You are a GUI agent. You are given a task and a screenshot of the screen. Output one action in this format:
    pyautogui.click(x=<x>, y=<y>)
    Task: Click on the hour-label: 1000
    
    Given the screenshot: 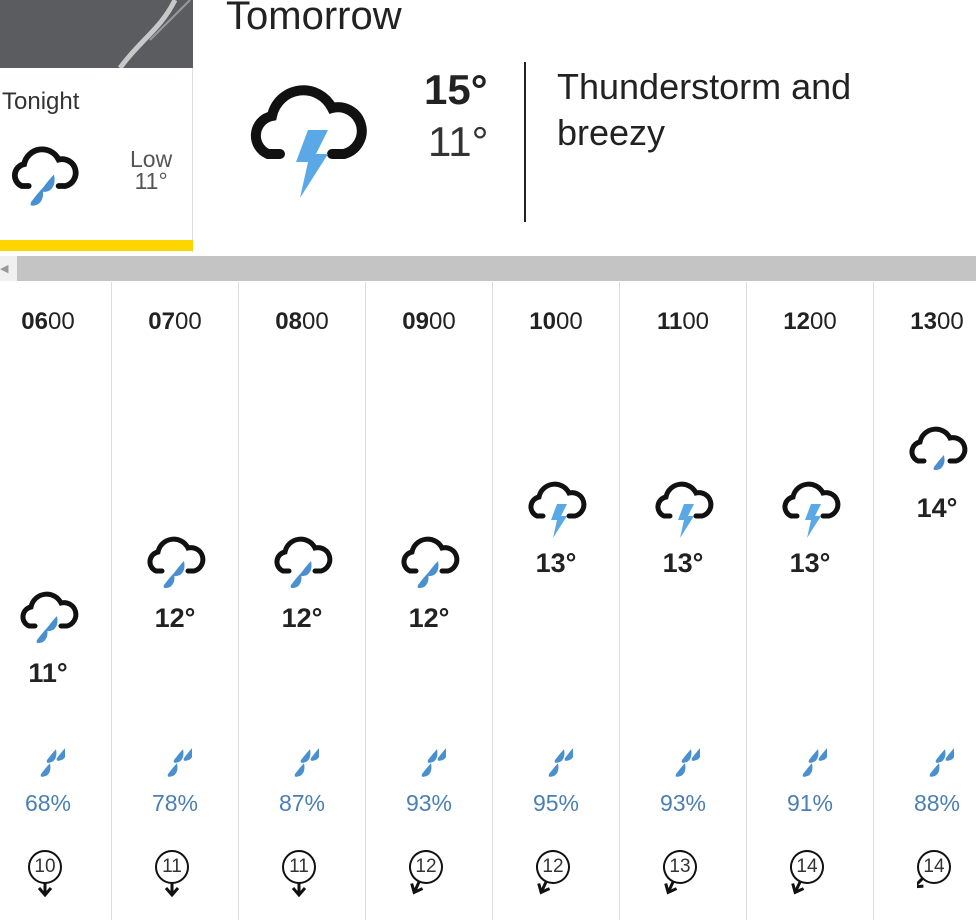 What is the action you would take?
    pyautogui.click(x=556, y=322)
    